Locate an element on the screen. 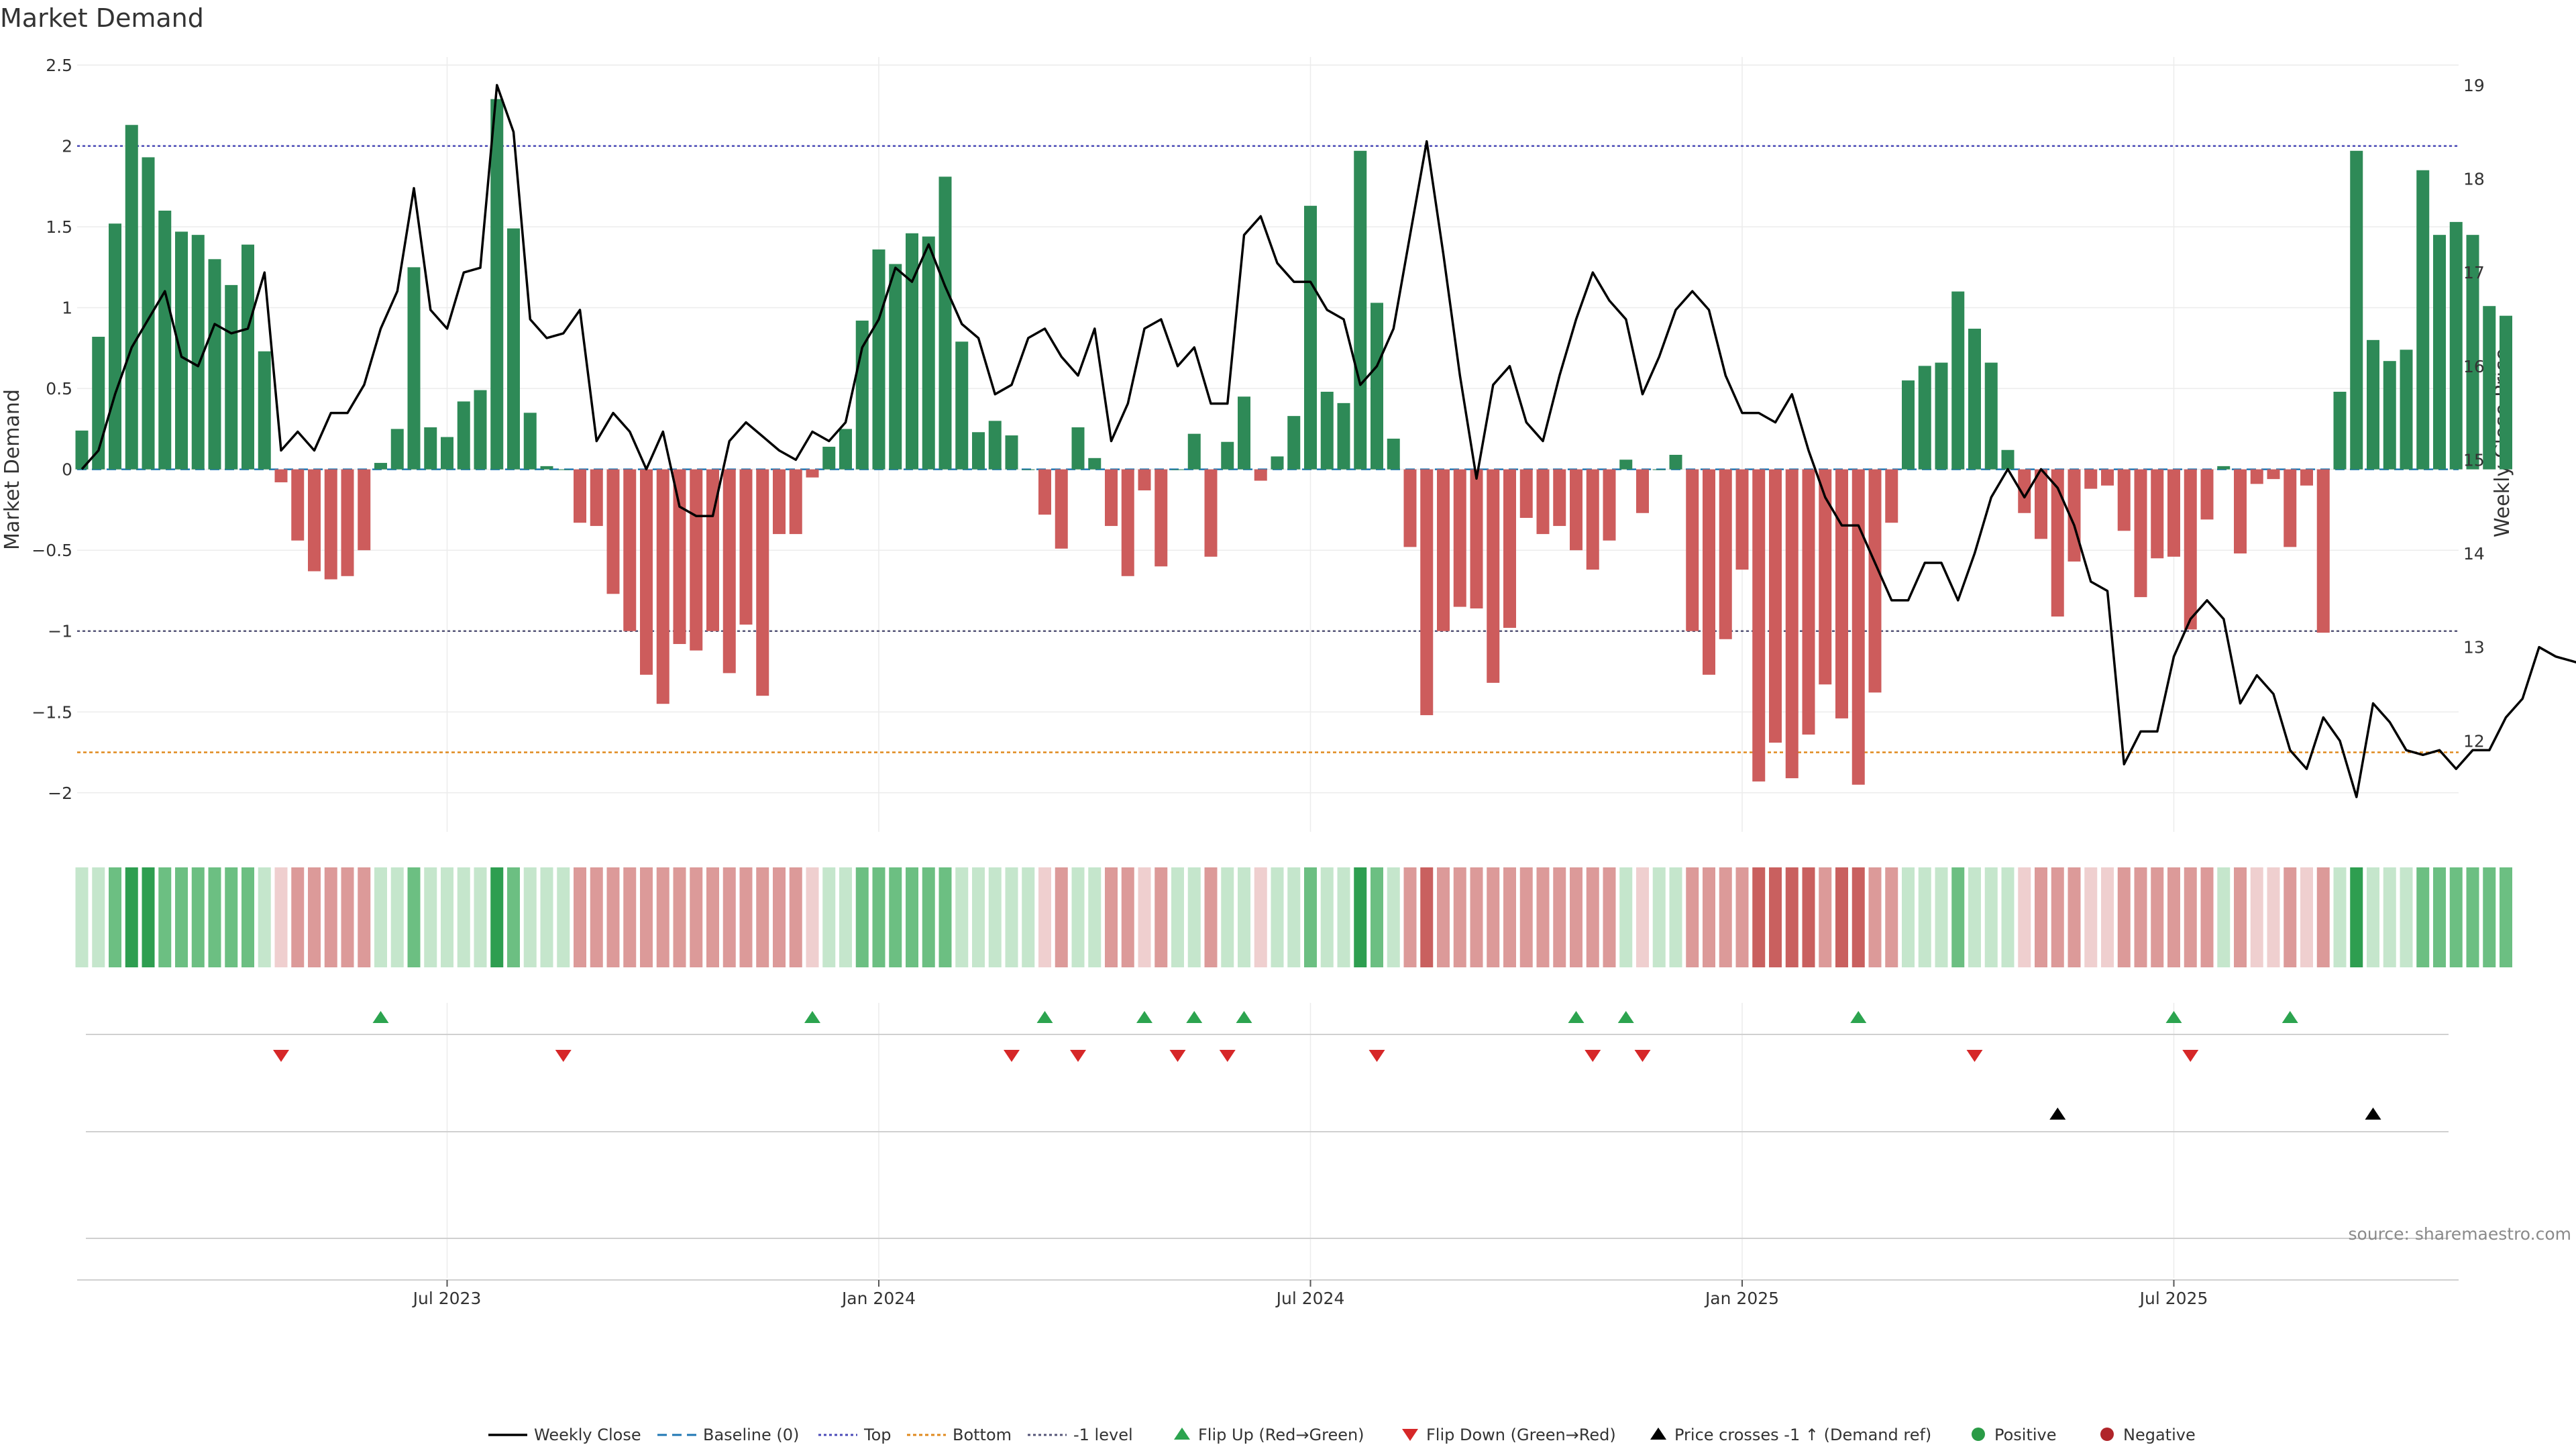  y2-tick-label: 13 is located at coordinates (2474, 647).